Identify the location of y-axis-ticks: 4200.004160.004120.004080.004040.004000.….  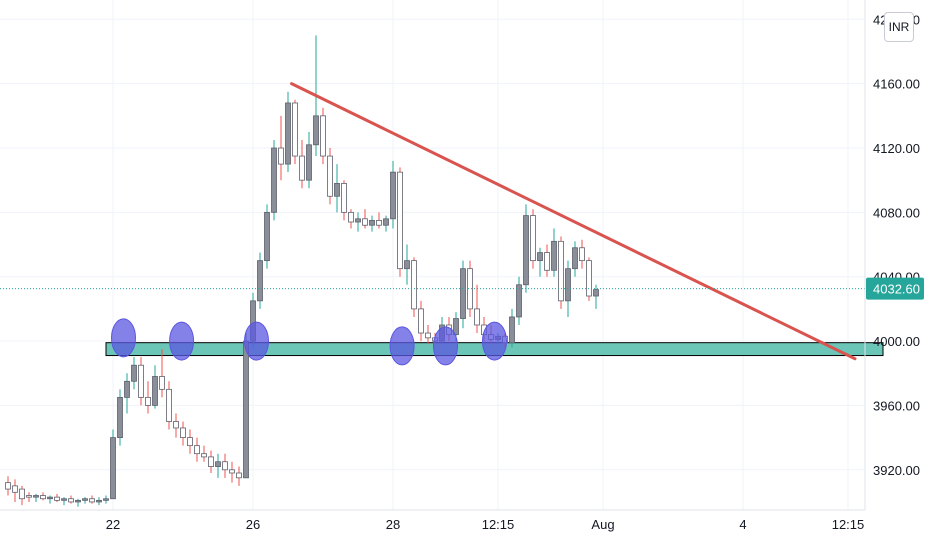
(896, 244).